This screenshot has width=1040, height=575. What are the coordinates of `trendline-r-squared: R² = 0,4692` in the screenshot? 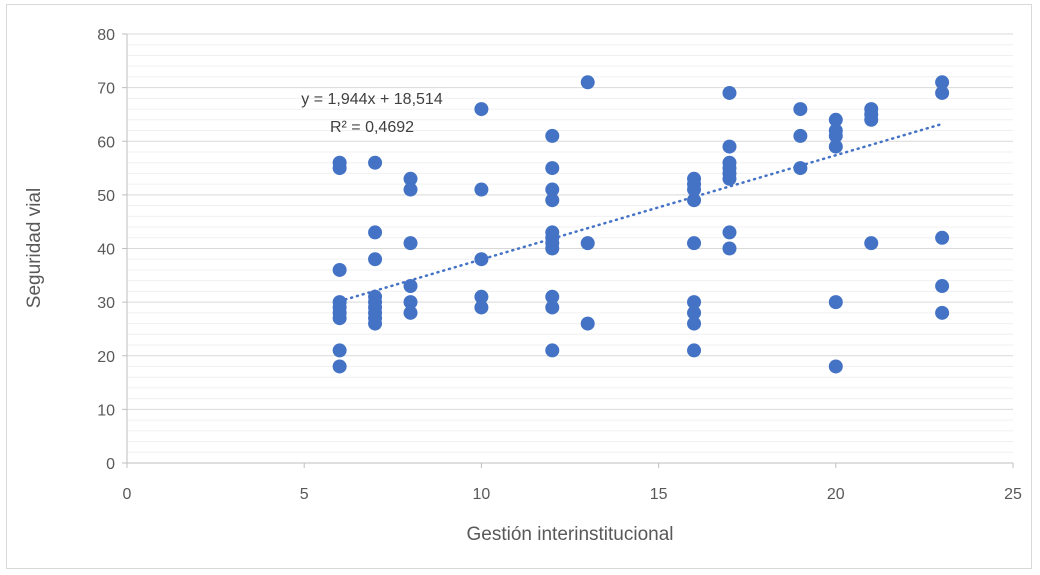 It's located at (372, 127).